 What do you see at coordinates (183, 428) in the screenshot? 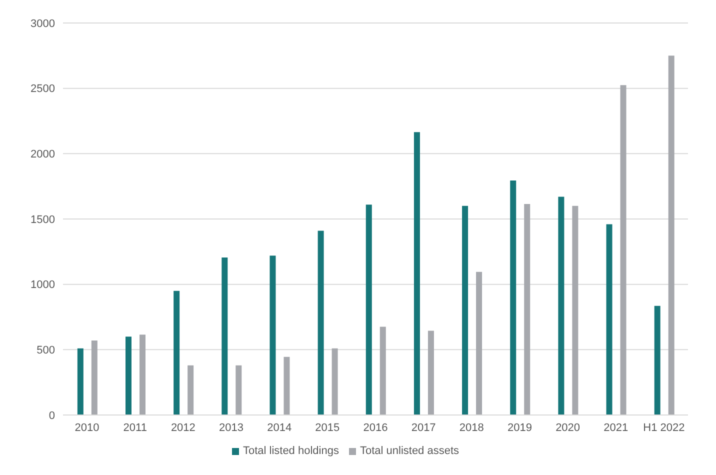
I see `x-tick-label: 2012` at bounding box center [183, 428].